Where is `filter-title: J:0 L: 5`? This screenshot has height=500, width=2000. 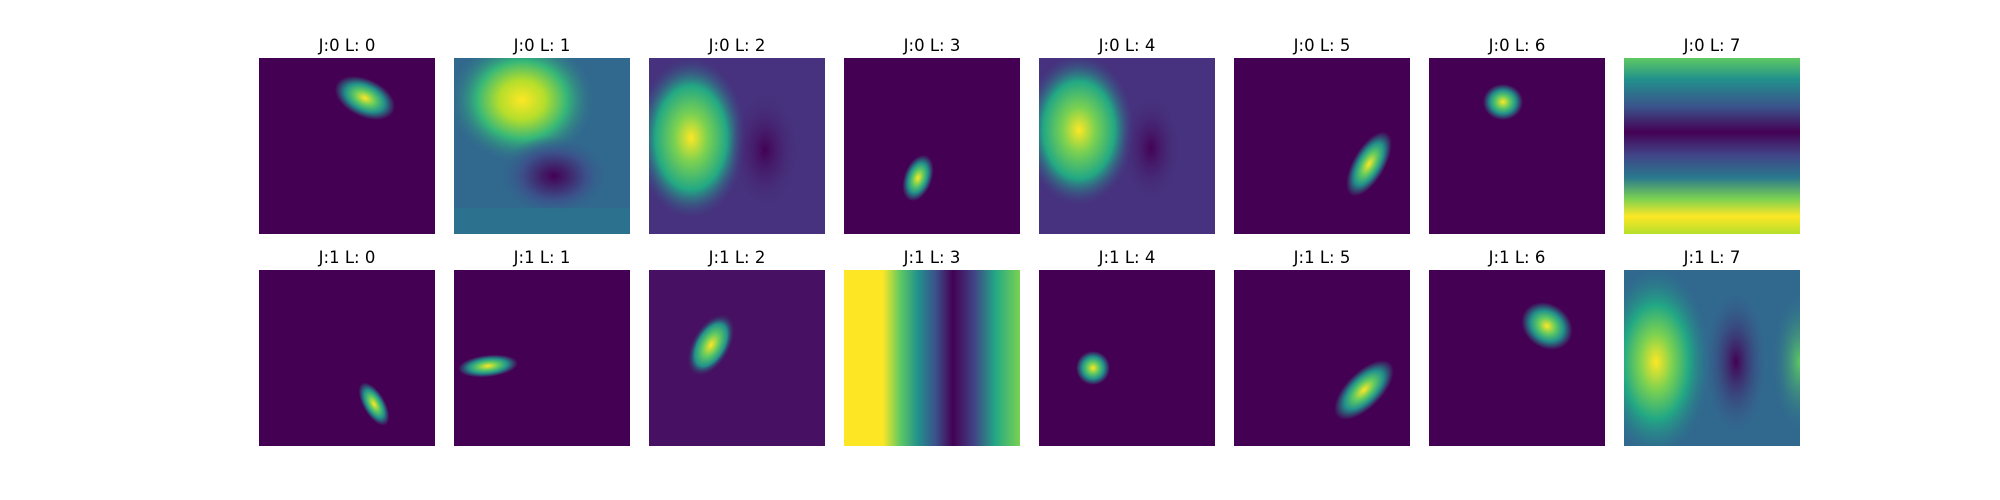 filter-title: J:0 L: 5 is located at coordinates (1322, 45).